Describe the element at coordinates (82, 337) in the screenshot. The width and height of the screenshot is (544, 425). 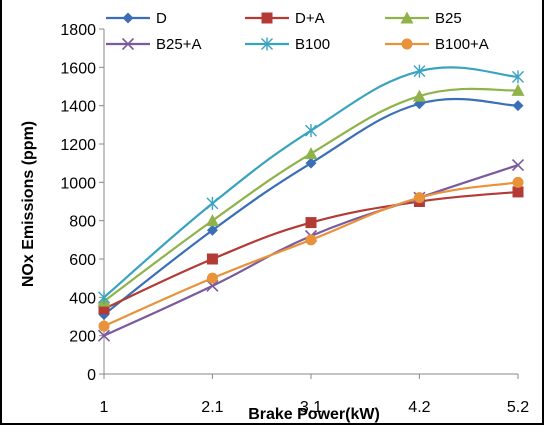
I see `y-tick-label: 200` at that location.